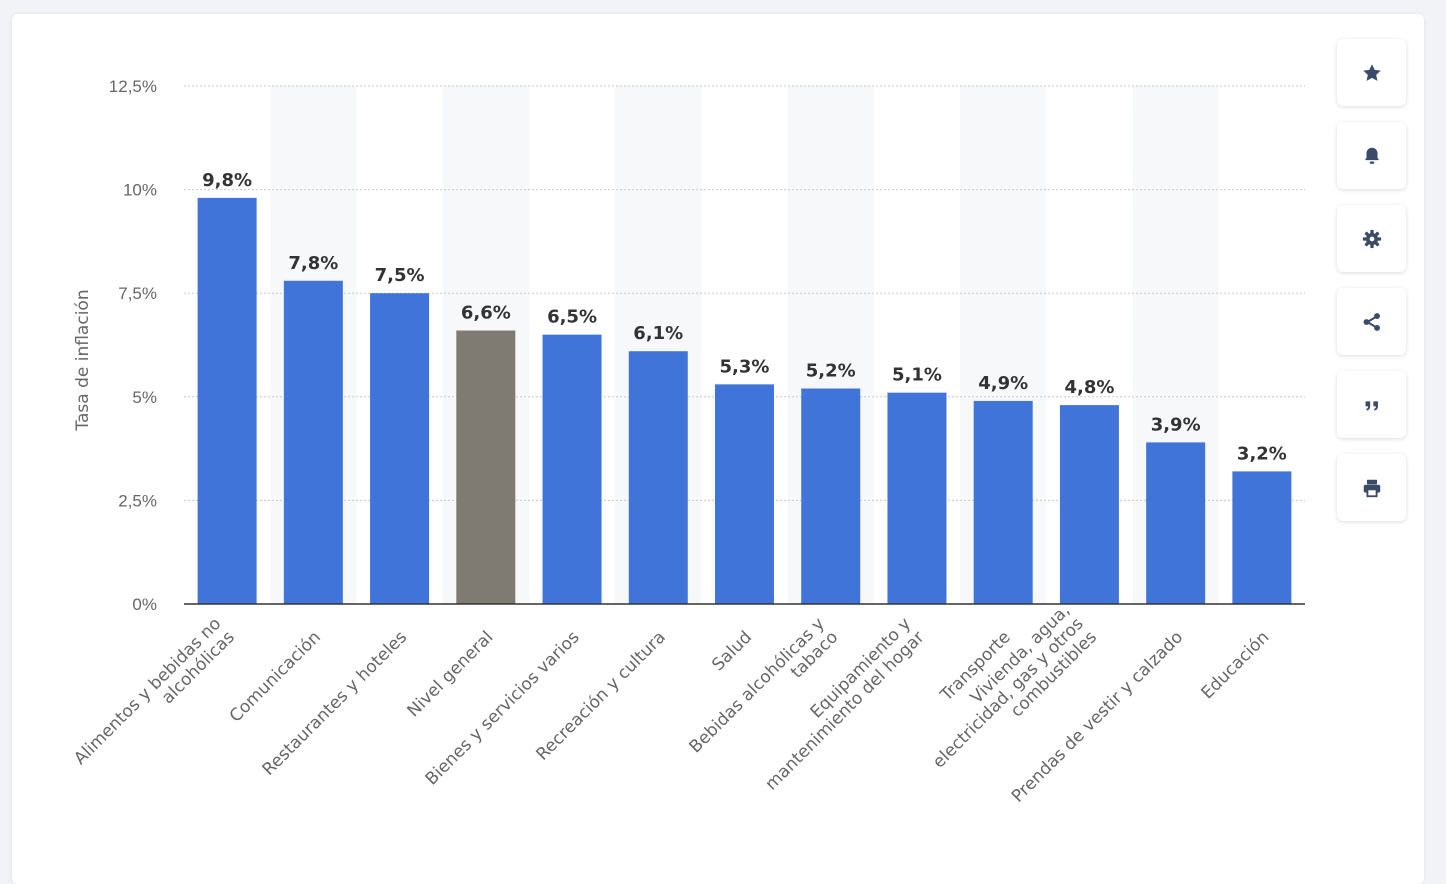  I want to click on y-tick-label: 7,5%, so click(137, 293).